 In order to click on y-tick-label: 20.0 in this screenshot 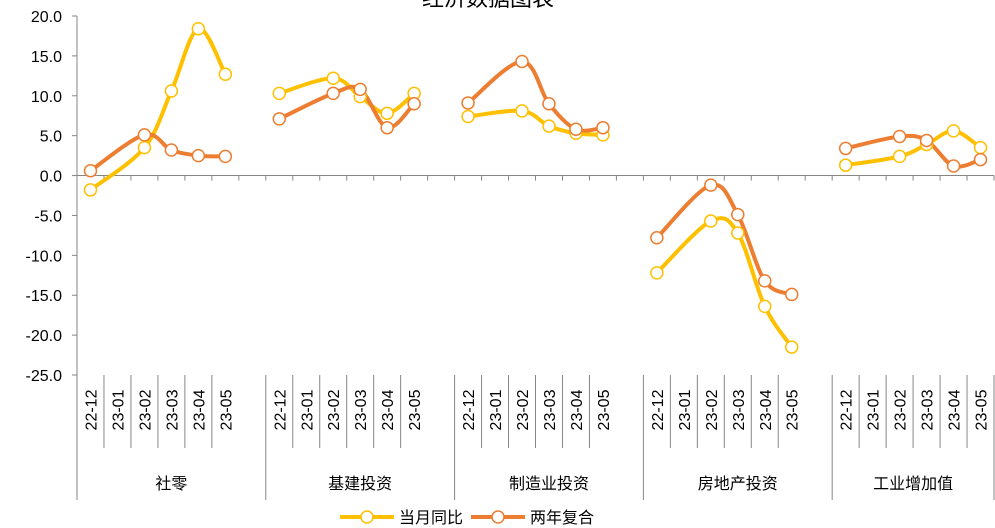, I will do `click(46, 17)`.